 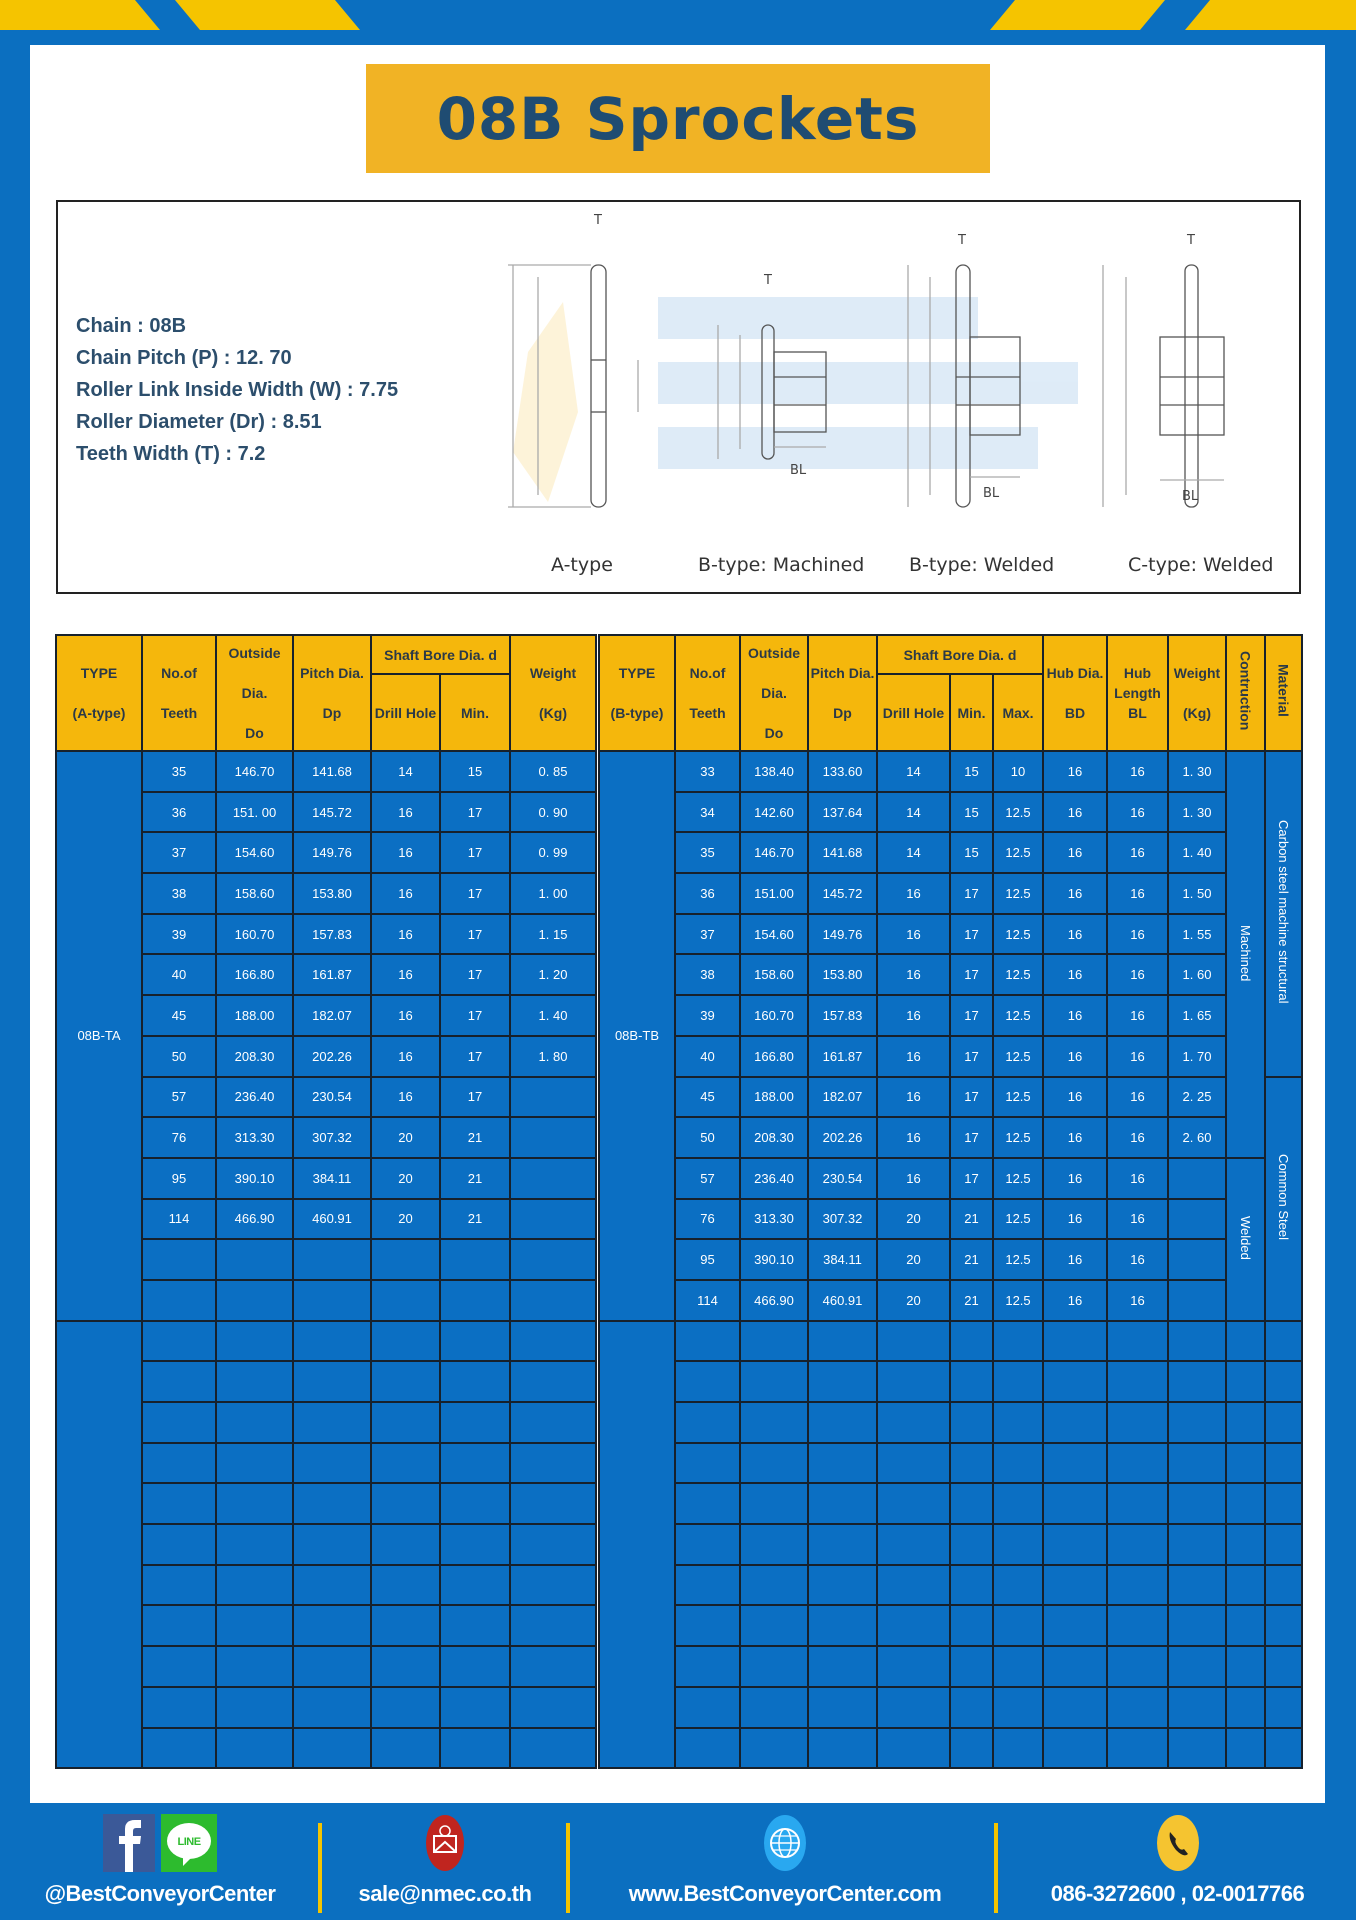 I want to click on svg-text: T, so click(x=961, y=240).